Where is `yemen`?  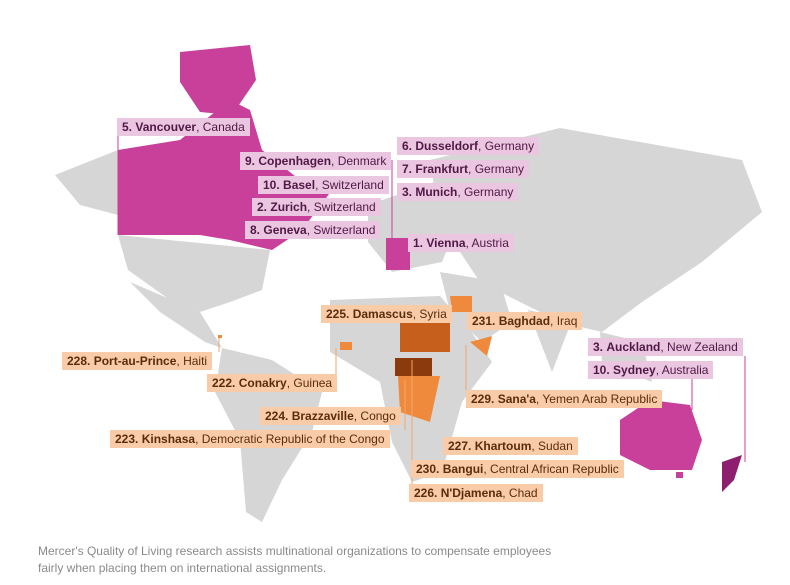 yemen is located at coordinates (481, 346).